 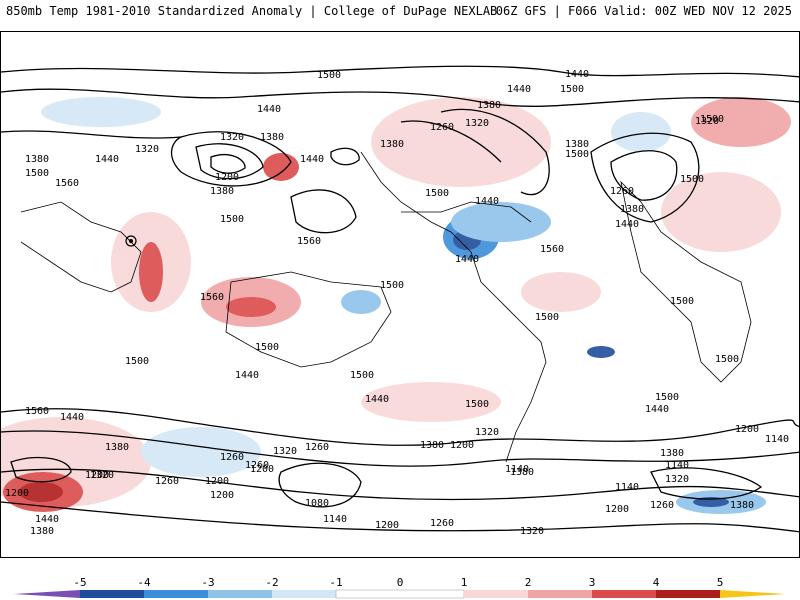 What do you see at coordinates (720, 582) in the screenshot?
I see `colorbar-tick-label: 5` at bounding box center [720, 582].